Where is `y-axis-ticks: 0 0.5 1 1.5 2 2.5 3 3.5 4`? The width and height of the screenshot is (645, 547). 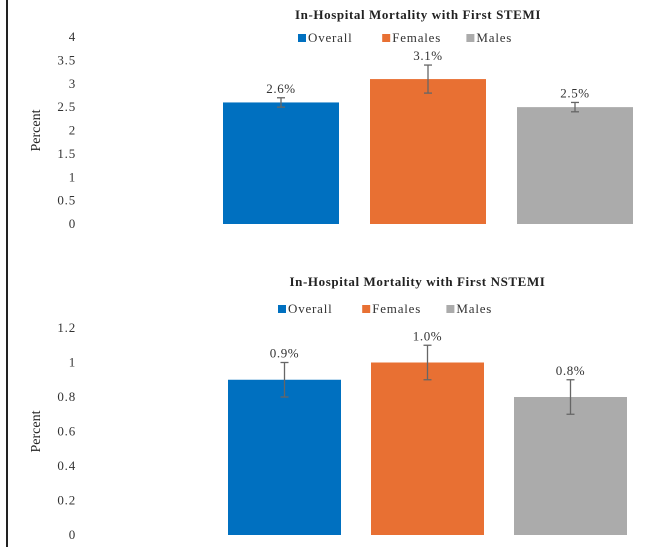 y-axis-ticks: 0 0.5 1 1.5 2 2.5 3 3.5 4 is located at coordinates (66, 130).